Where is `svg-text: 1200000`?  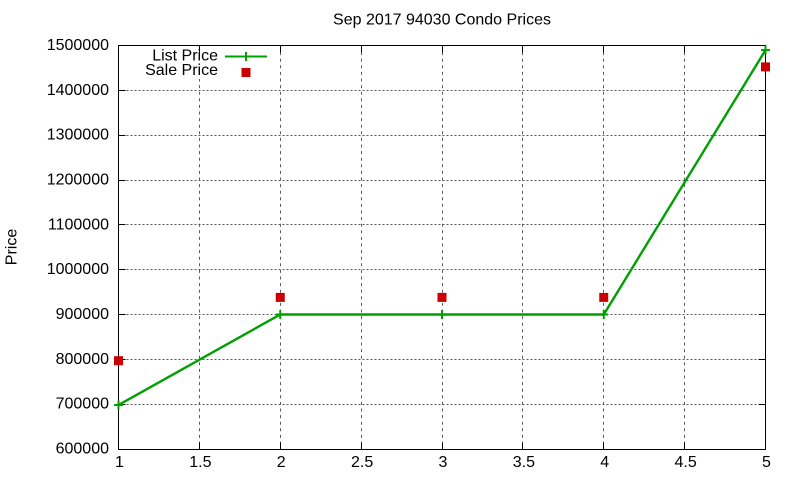
svg-text: 1200000 is located at coordinates (78, 180).